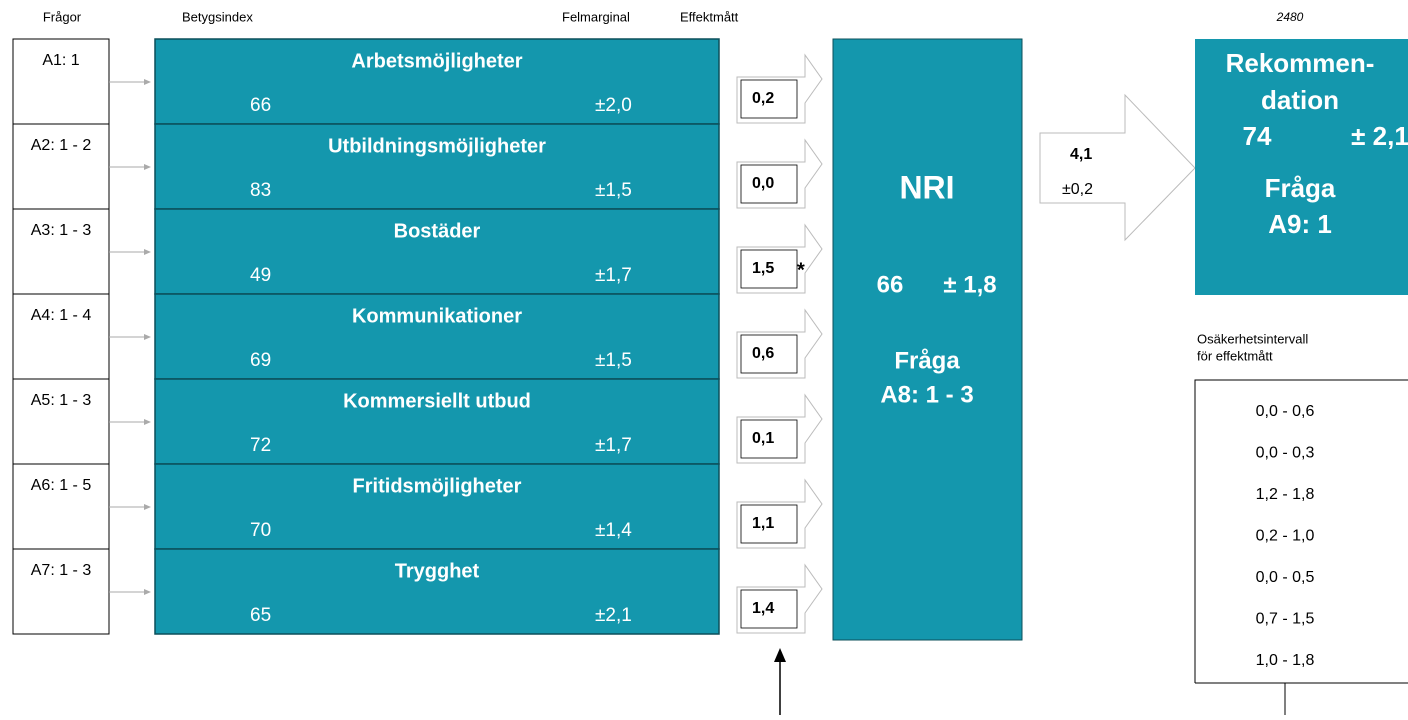 Image resolution: width=1408 pixels, height=720 pixels. Describe the element at coordinates (437, 401) in the screenshot. I see `index-title: Kommersiellt utbud` at that location.